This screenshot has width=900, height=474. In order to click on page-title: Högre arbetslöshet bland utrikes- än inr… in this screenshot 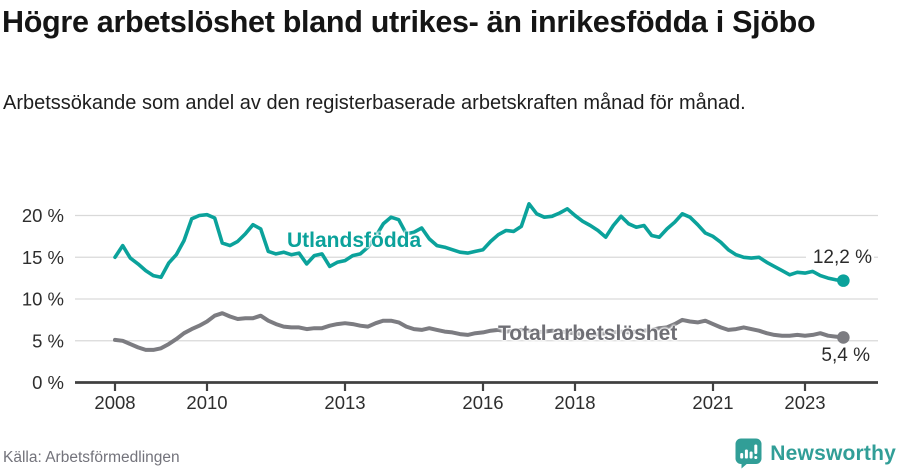, I will do `click(409, 22)`.